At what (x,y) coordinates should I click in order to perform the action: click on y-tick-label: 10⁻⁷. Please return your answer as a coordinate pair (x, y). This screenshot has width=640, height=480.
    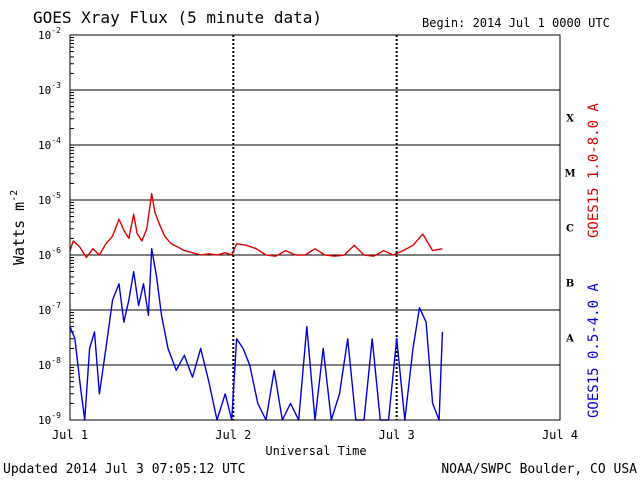
    Looking at the image, I should click on (49, 309).